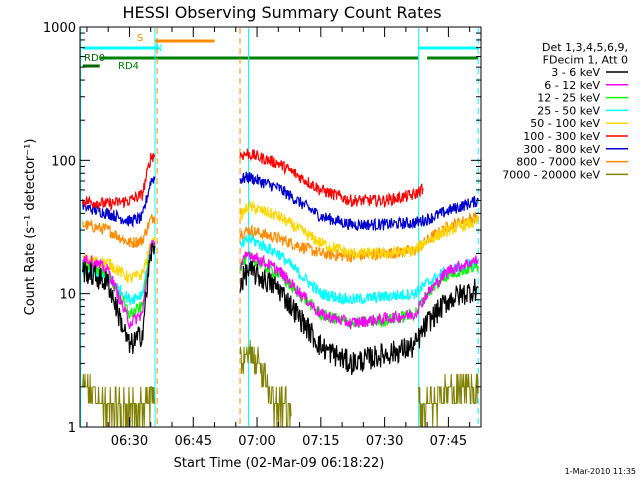 The height and width of the screenshot is (480, 640). What do you see at coordinates (320, 441) in the screenshot?
I see `x-tick-label: 07:15` at bounding box center [320, 441].